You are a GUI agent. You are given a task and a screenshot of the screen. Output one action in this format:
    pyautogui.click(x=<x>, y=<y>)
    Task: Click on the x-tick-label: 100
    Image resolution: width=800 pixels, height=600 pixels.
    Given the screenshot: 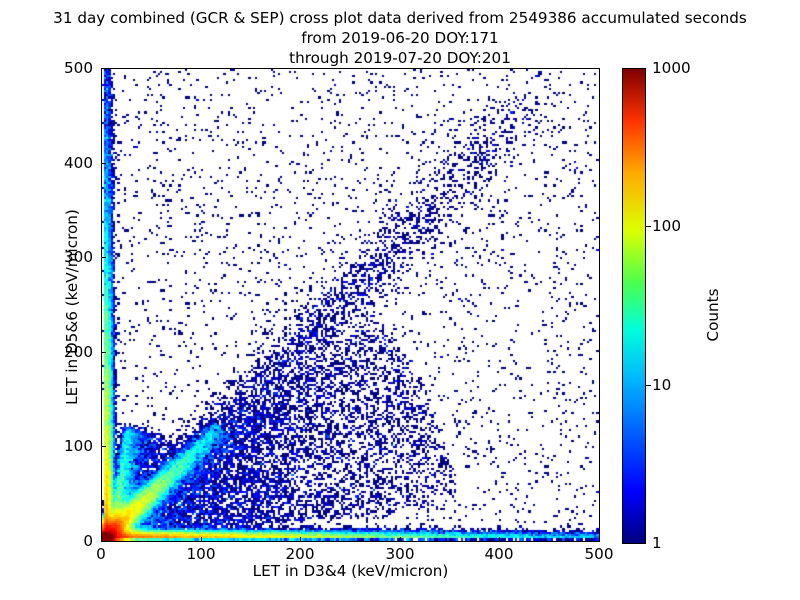 What is the action you would take?
    pyautogui.click(x=201, y=554)
    